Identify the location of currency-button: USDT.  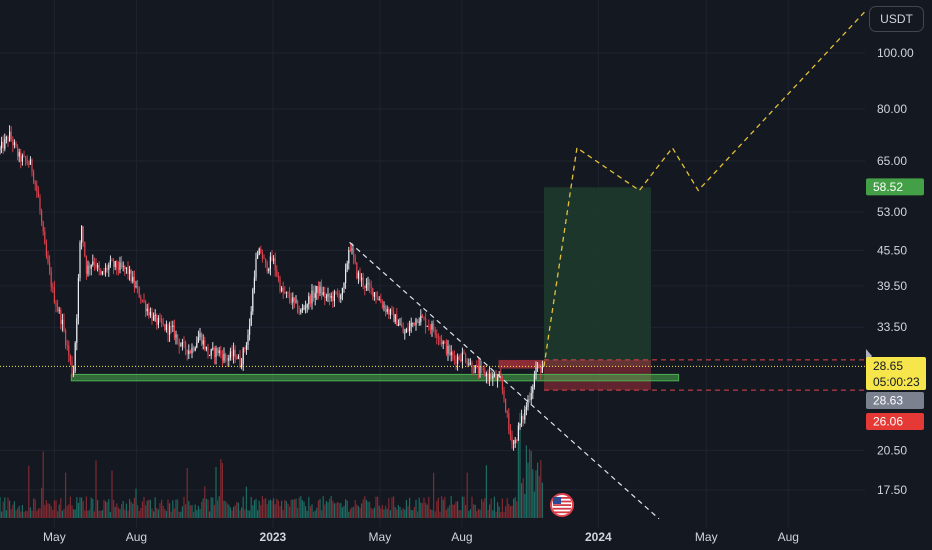
(896, 19).